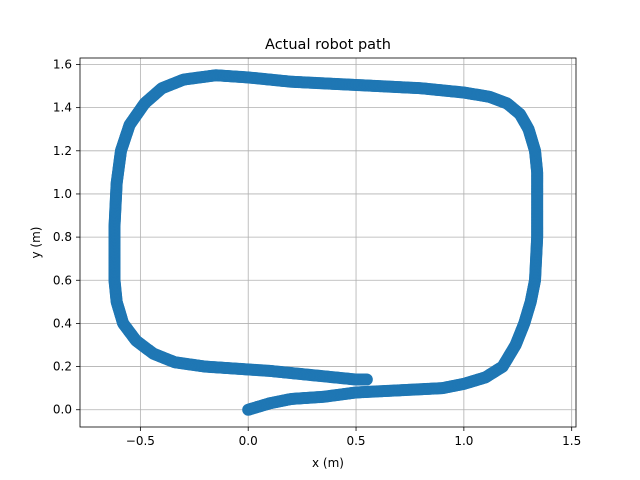 The height and width of the screenshot is (480, 640). Describe the element at coordinates (62, 323) in the screenshot. I see `y-tick-label: 0.4` at that location.